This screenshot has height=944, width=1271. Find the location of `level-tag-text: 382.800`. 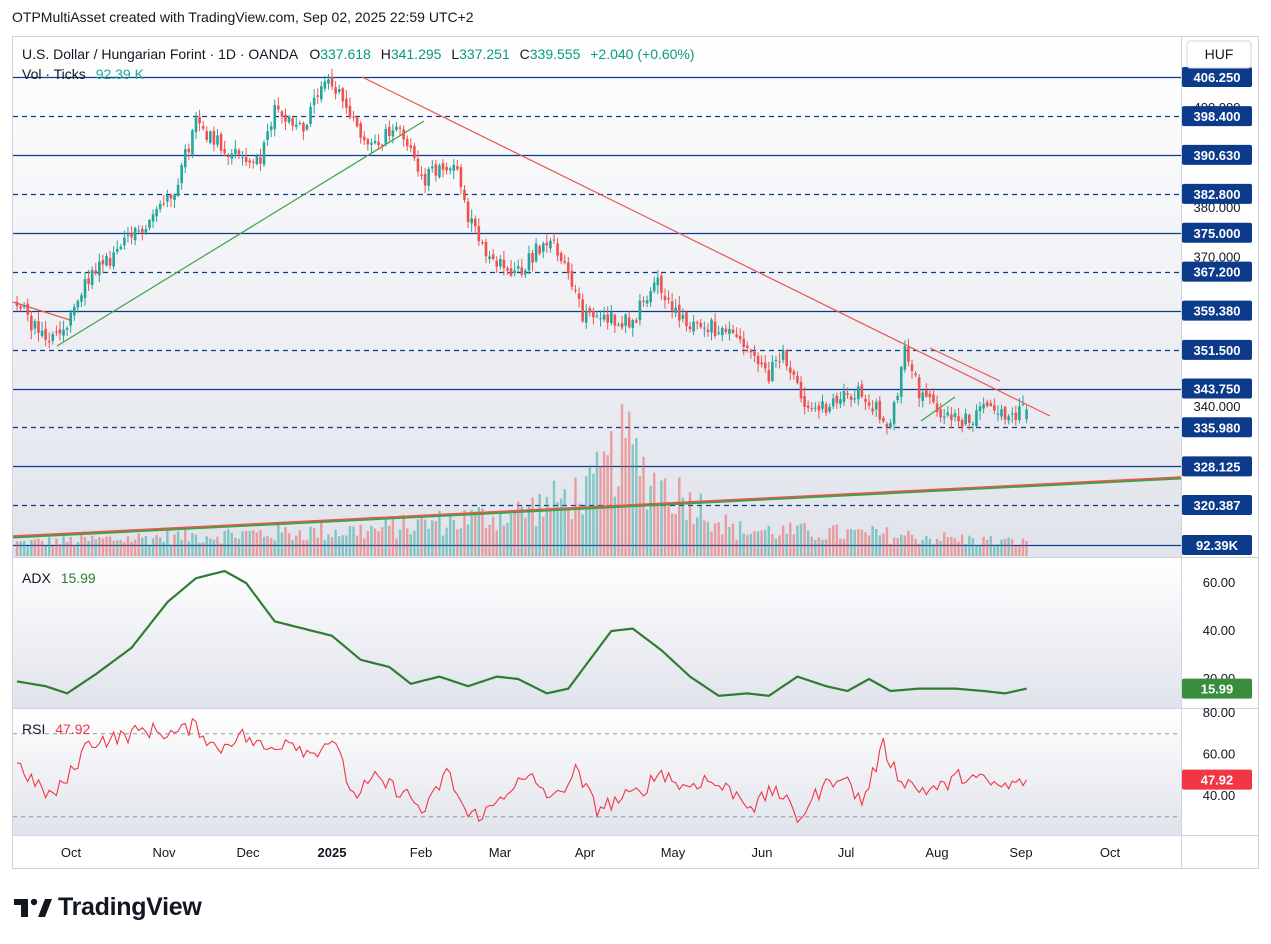

level-tag-text: 382.800 is located at coordinates (1217, 194).